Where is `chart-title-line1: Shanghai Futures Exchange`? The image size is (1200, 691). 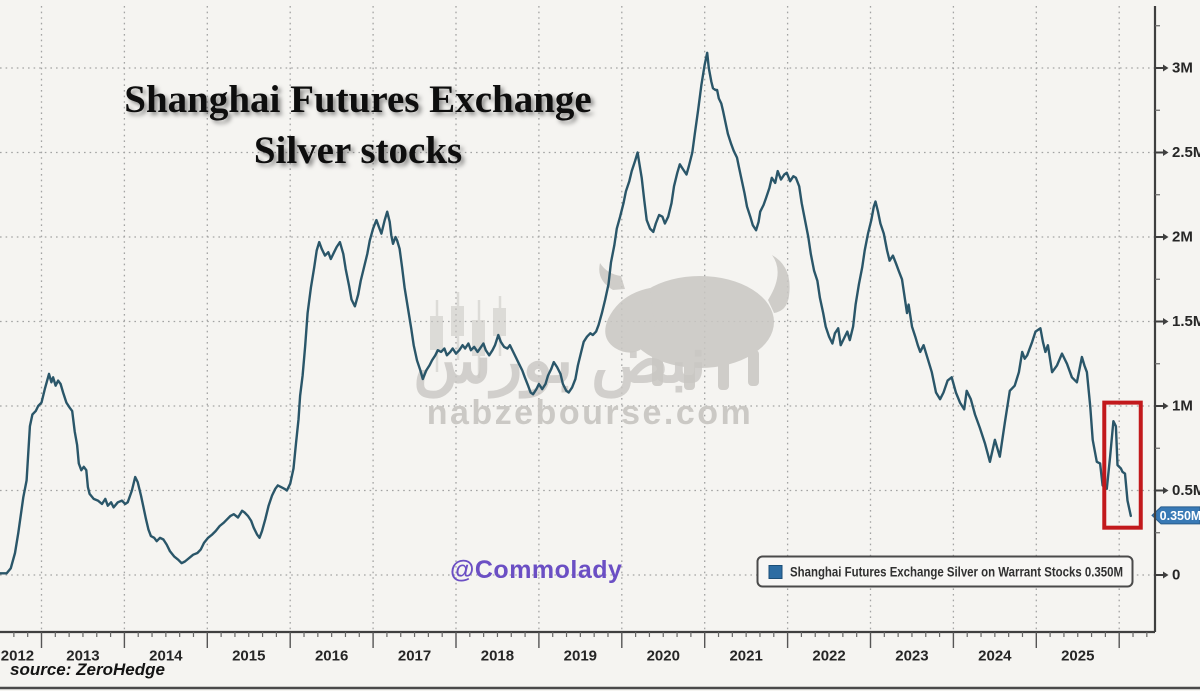 chart-title-line1: Shanghai Futures Exchange is located at coordinates (358, 99).